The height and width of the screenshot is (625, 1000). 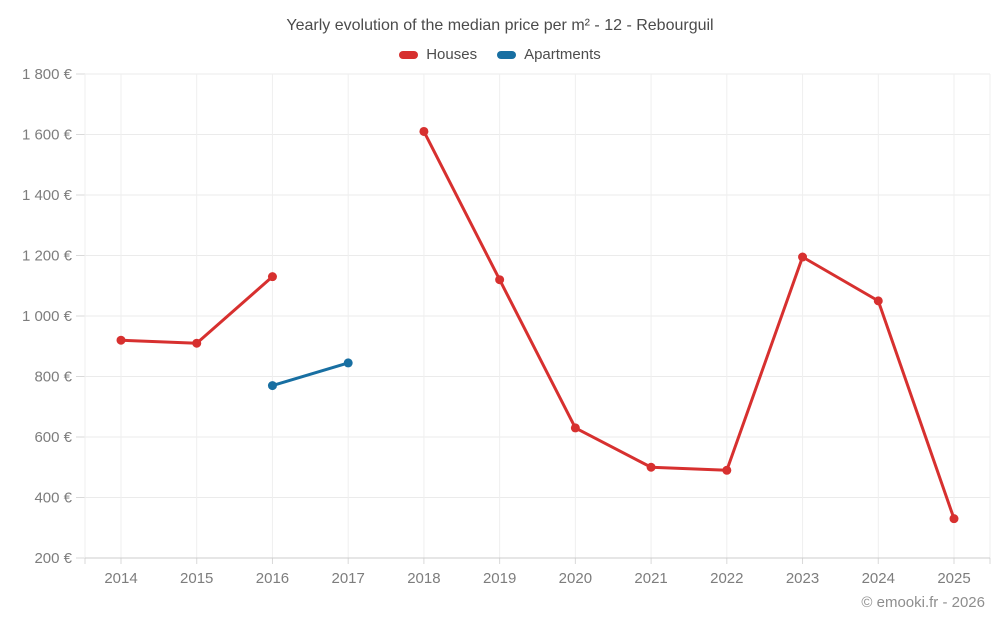 What do you see at coordinates (196, 578) in the screenshot?
I see `x-axis-label: 2015` at bounding box center [196, 578].